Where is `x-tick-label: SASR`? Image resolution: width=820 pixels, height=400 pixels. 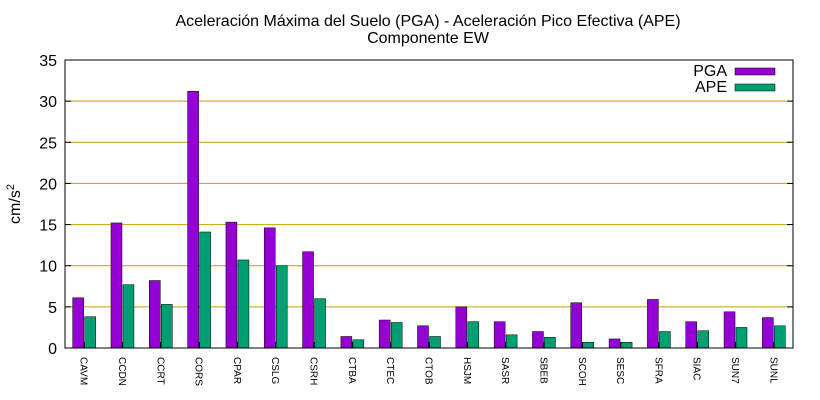
x-tick-label: SASR is located at coordinates (504, 370).